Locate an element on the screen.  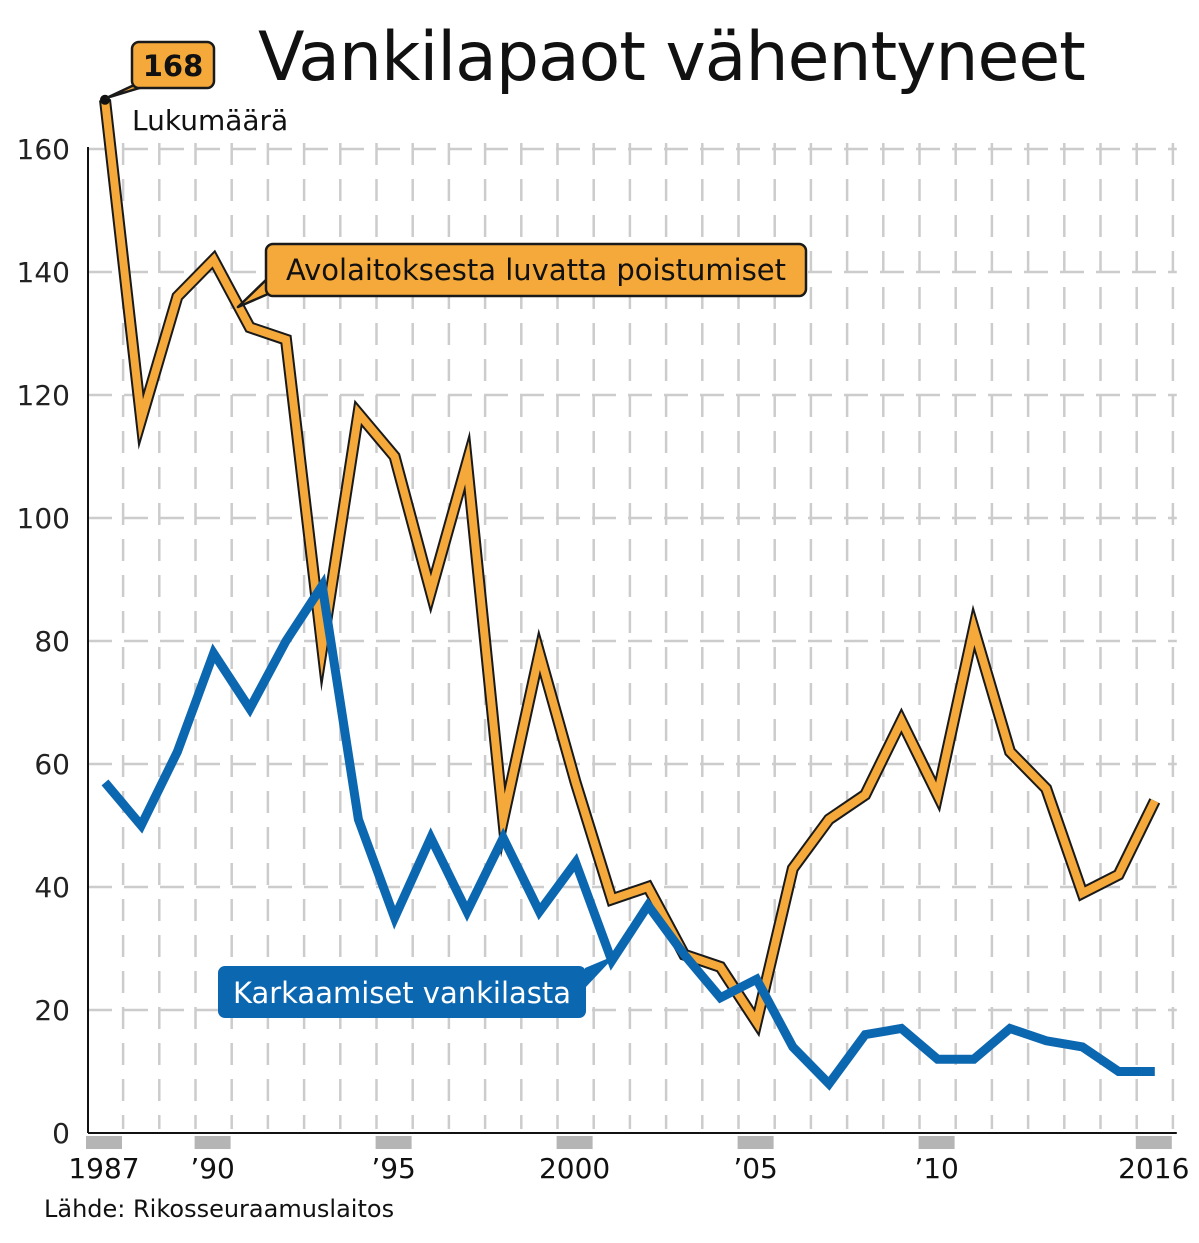
y-tick-label: 0 is located at coordinates (61, 1133).